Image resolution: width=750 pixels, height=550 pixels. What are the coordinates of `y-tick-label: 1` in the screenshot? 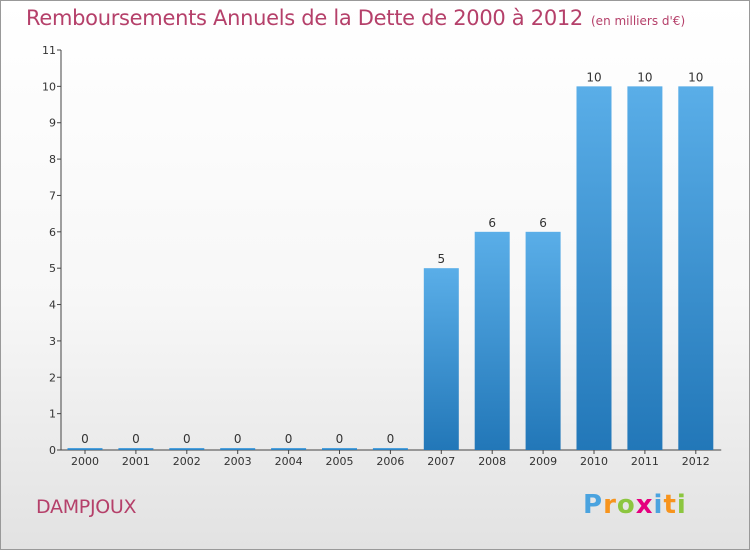 It's located at (52, 414).